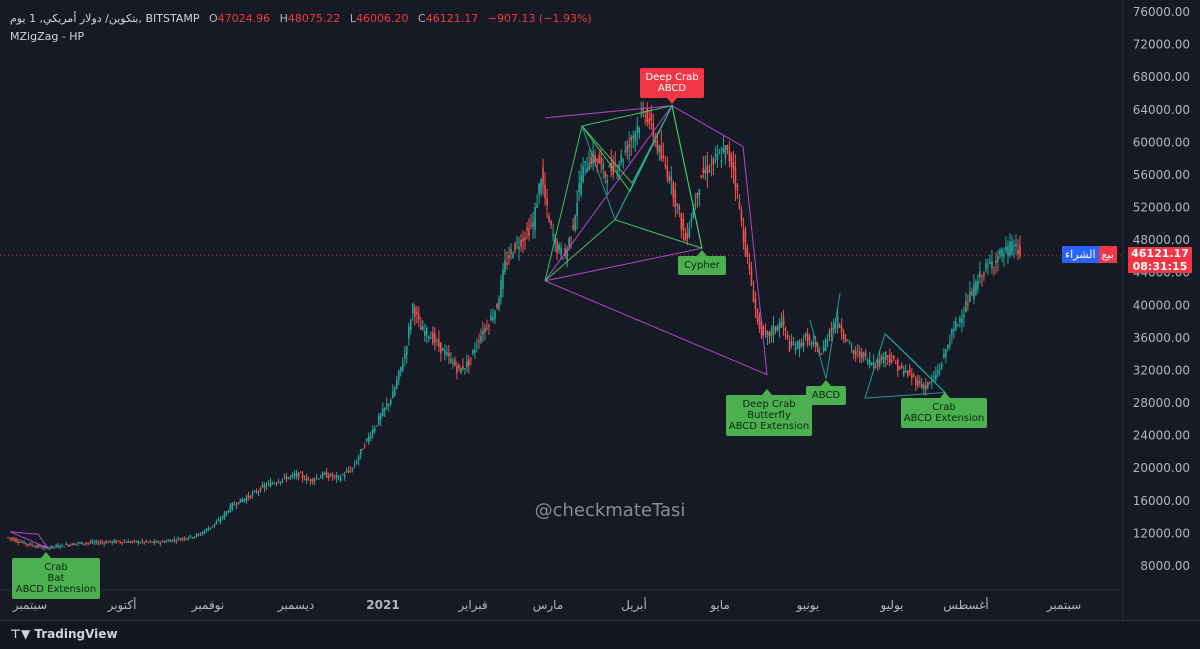  Describe the element at coordinates (826, 395) in the screenshot. I see `pattern-label-text: ABCD` at that location.